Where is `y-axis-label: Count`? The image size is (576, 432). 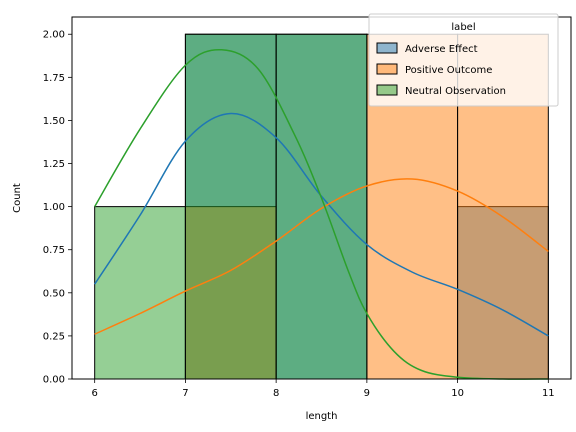
y-axis-label: Count is located at coordinates (17, 198).